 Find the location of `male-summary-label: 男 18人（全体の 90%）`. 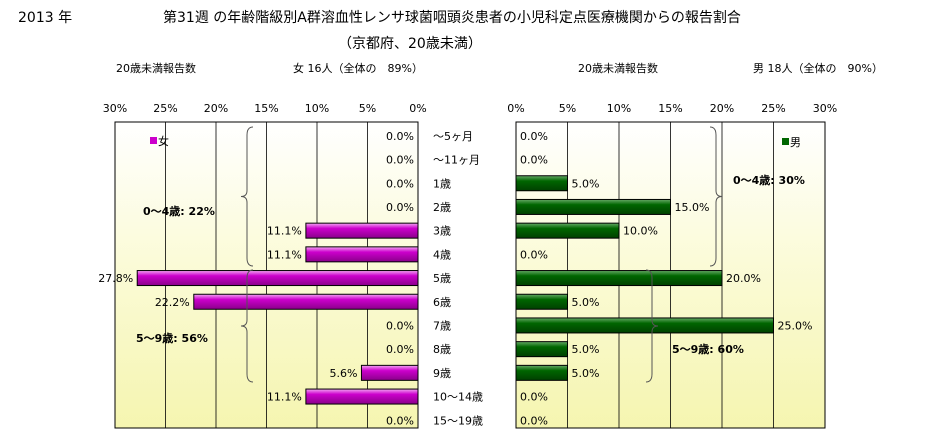

male-summary-label: 男 18人（全体の 90%） is located at coordinates (818, 68).